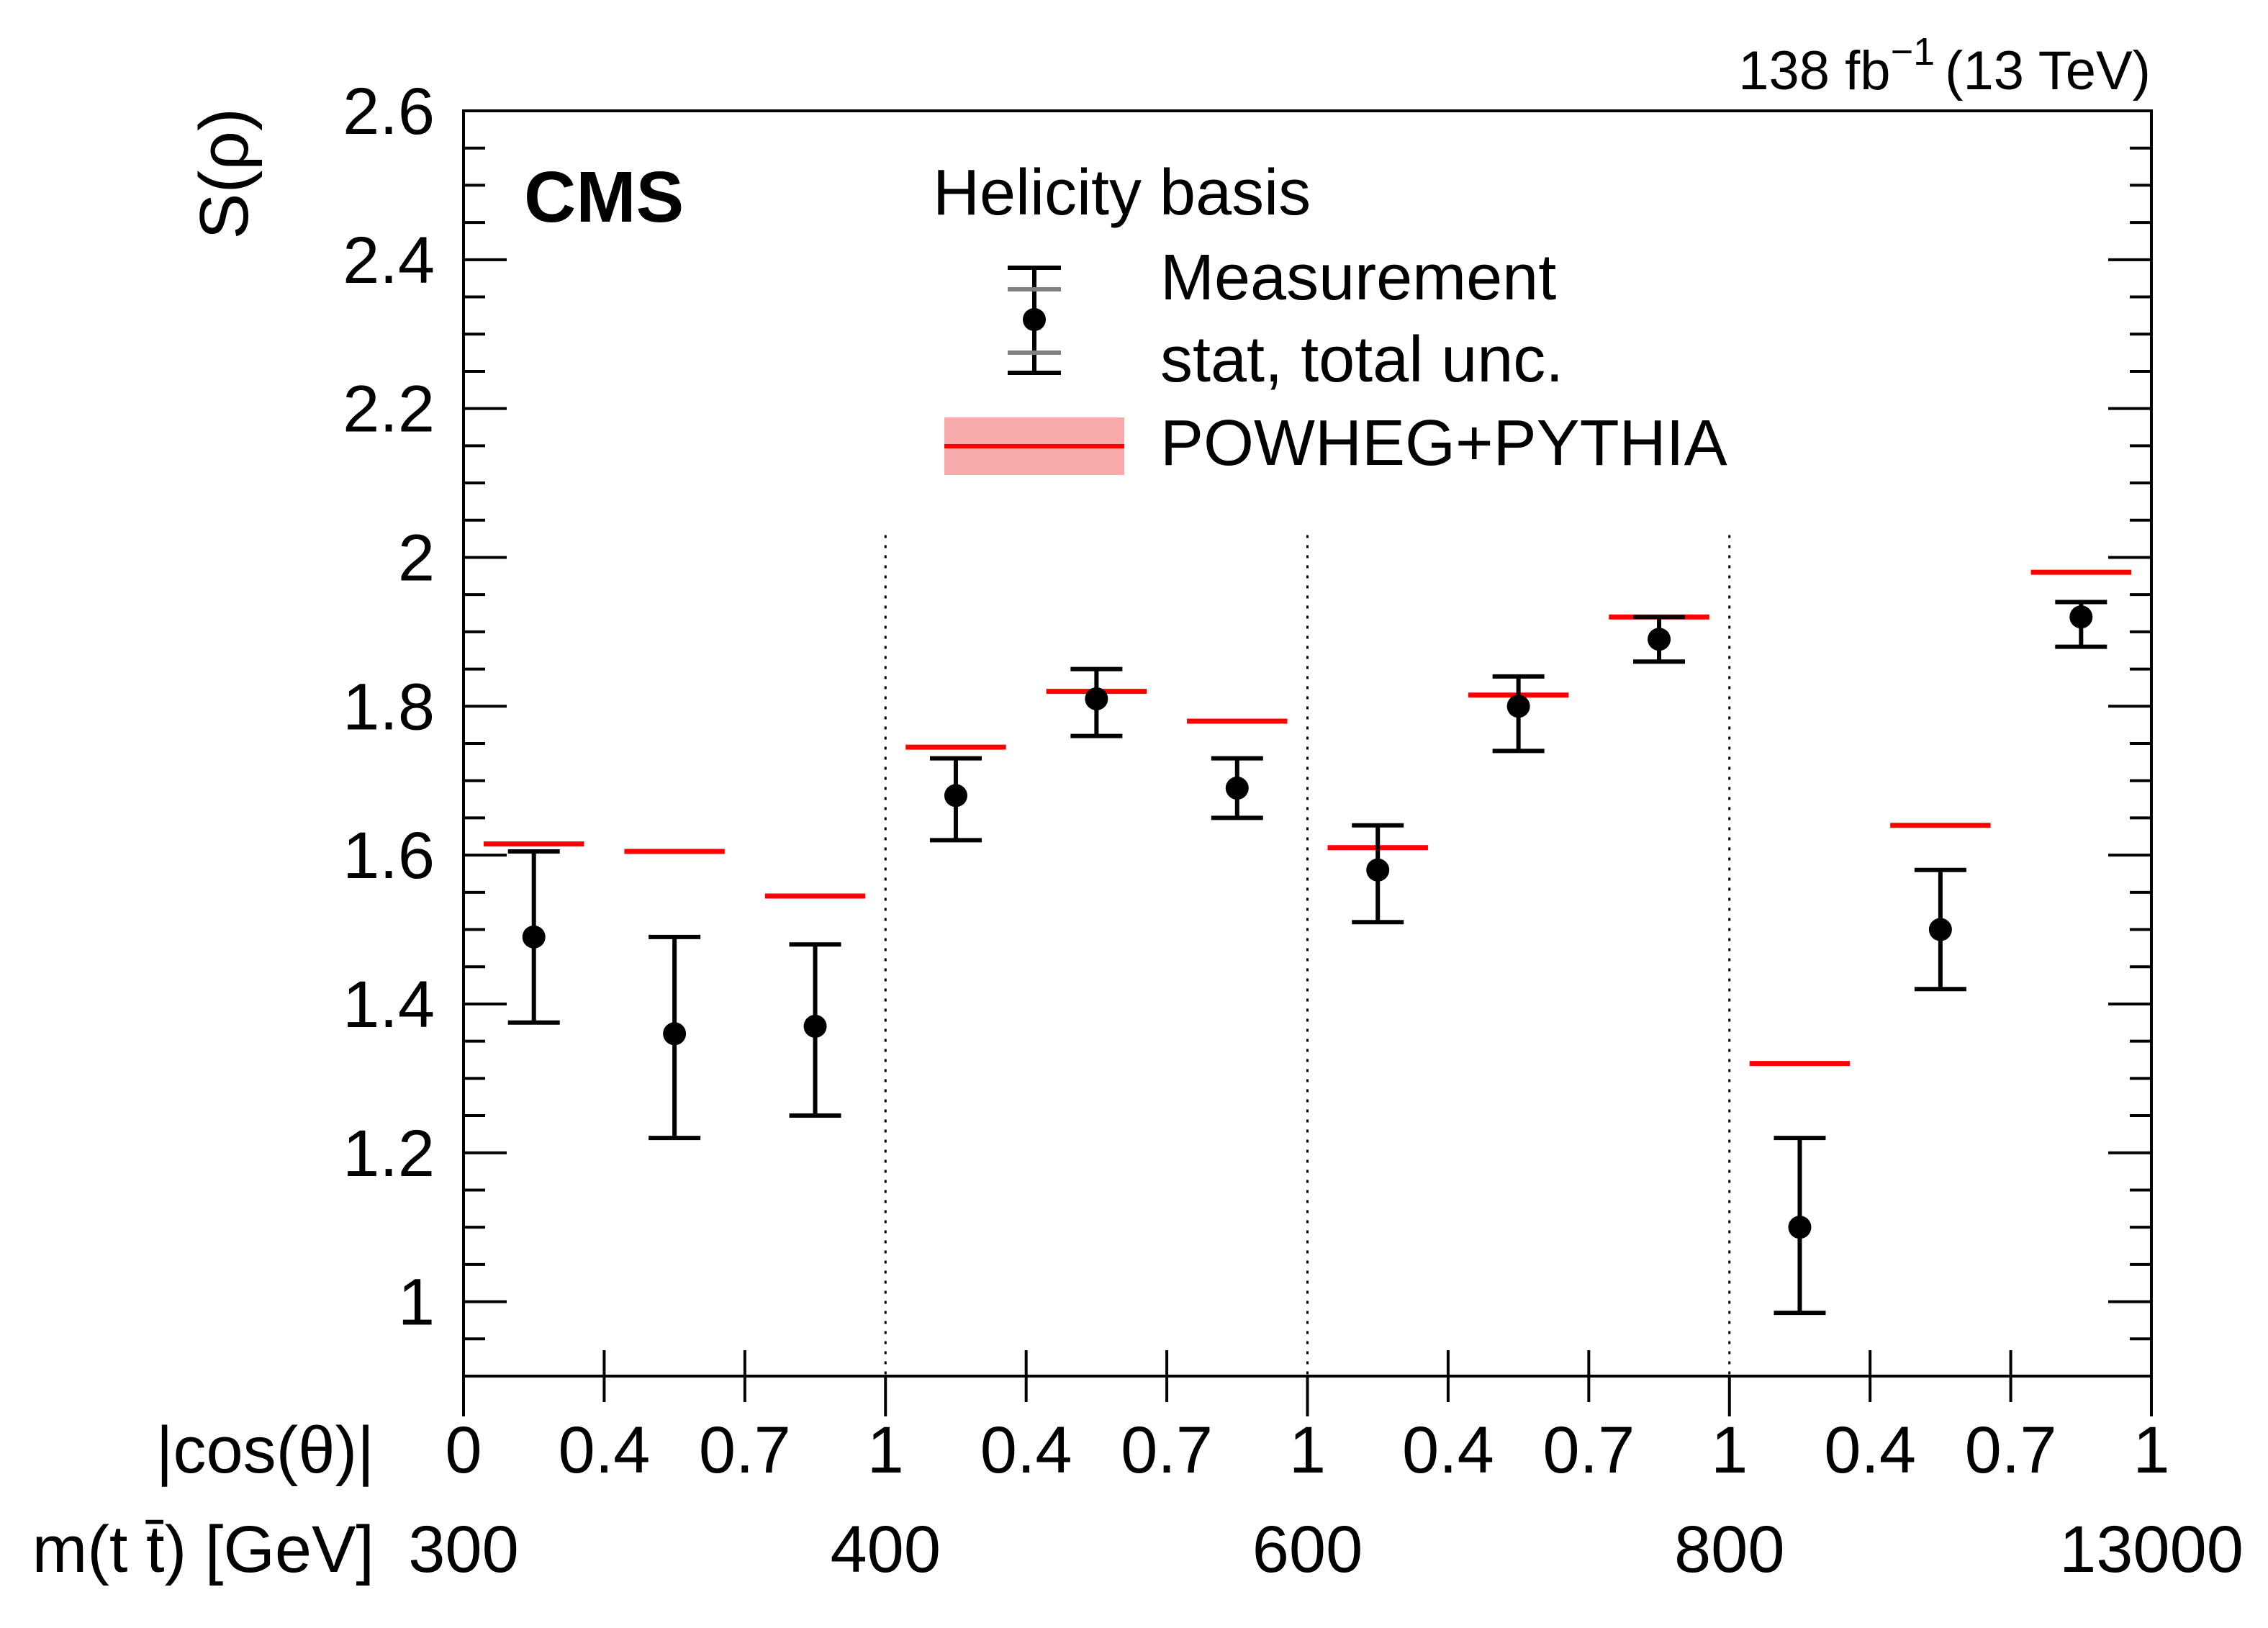  Describe the element at coordinates (389, 1004) in the screenshot. I see `y-tick-label: 1.4` at that location.